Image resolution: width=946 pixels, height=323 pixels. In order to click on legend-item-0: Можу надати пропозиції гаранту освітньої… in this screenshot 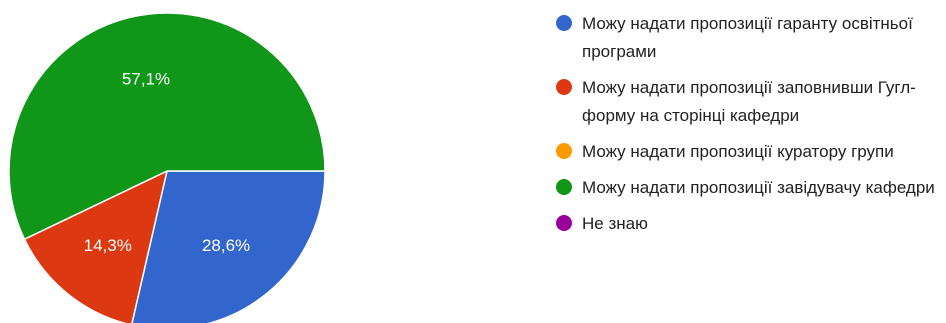, I will do `click(751, 38)`.